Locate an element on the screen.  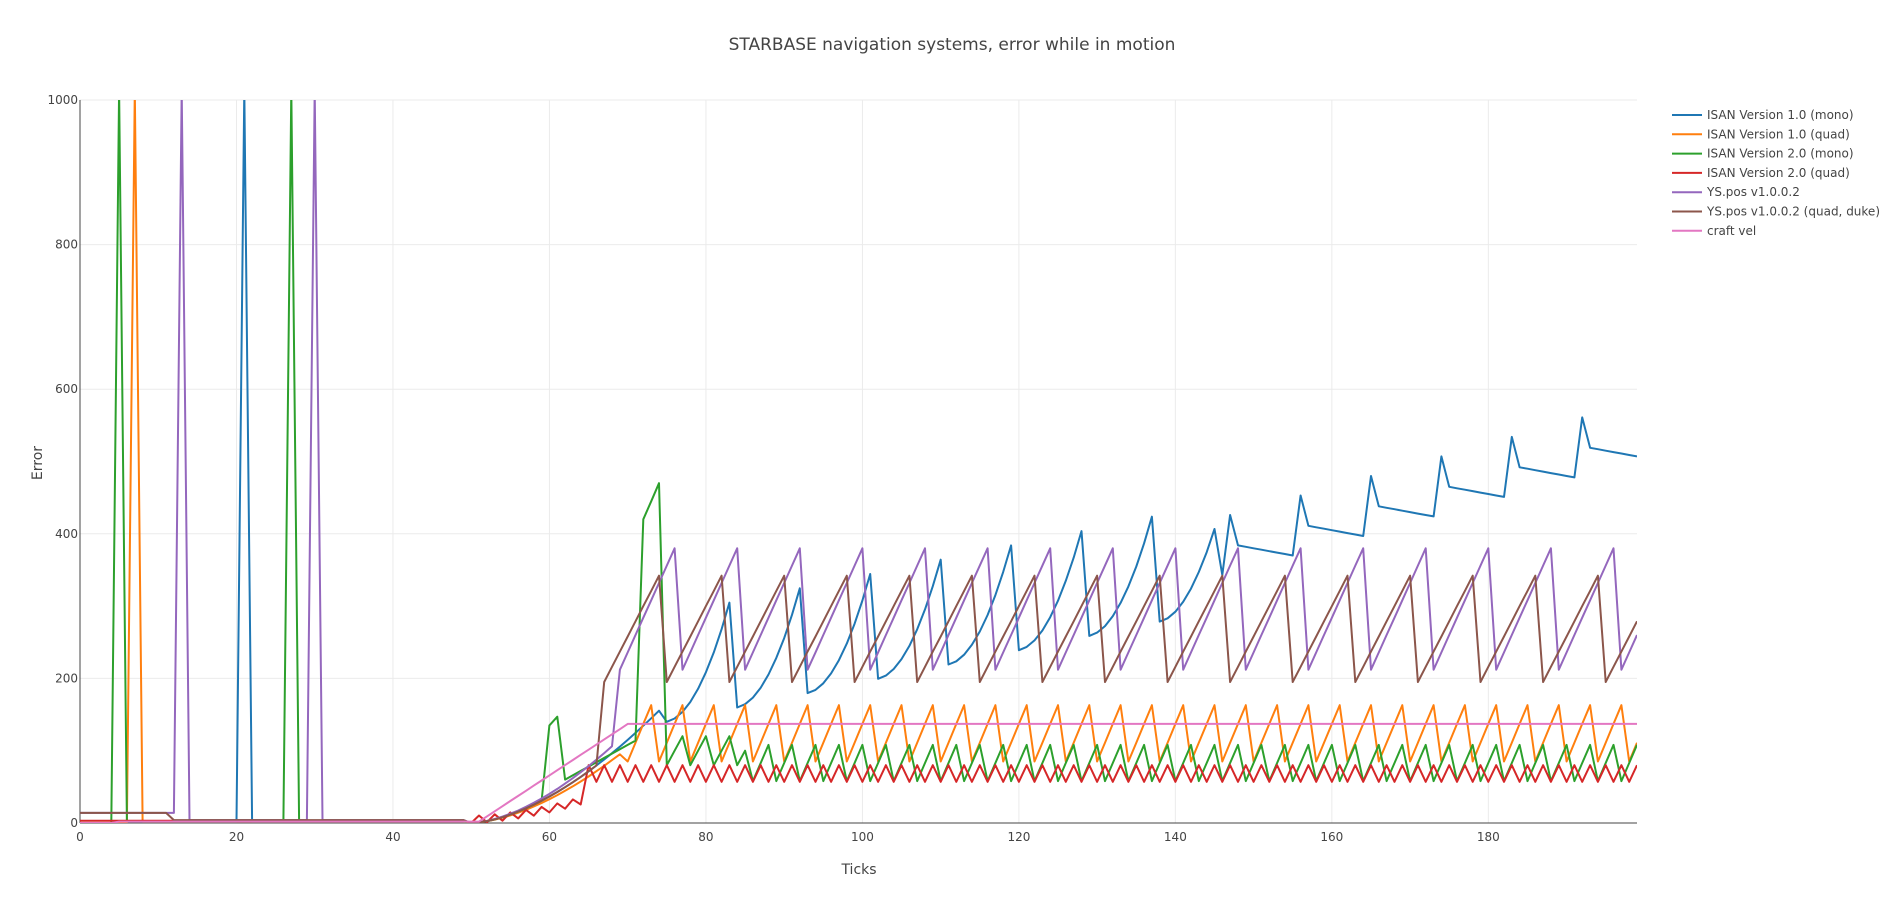
x-tick-label: 80 is located at coordinates (705, 837).